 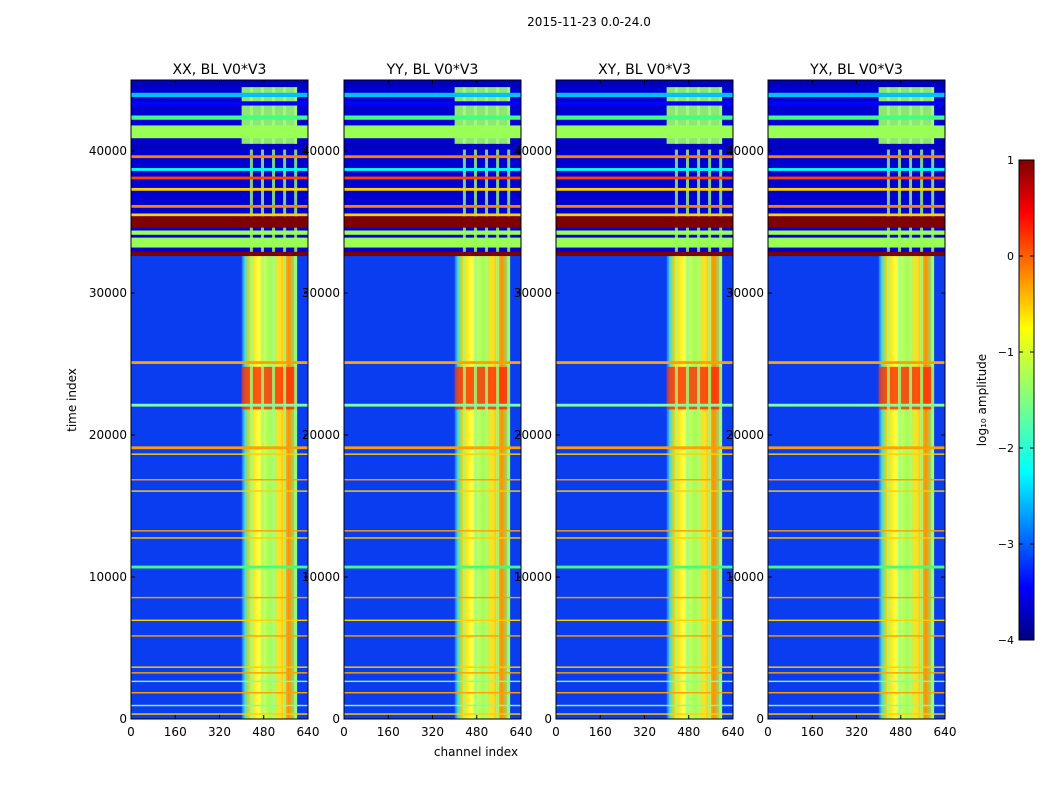 What do you see at coordinates (321, 151) in the screenshot?
I see `y-tick-label: 40000` at bounding box center [321, 151].